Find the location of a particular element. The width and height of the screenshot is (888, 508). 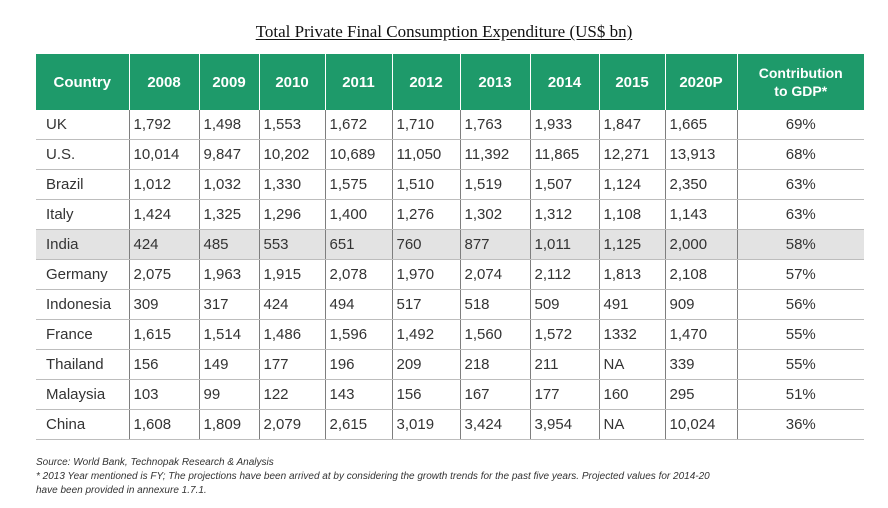

contribution-cell: 68% is located at coordinates (800, 154).